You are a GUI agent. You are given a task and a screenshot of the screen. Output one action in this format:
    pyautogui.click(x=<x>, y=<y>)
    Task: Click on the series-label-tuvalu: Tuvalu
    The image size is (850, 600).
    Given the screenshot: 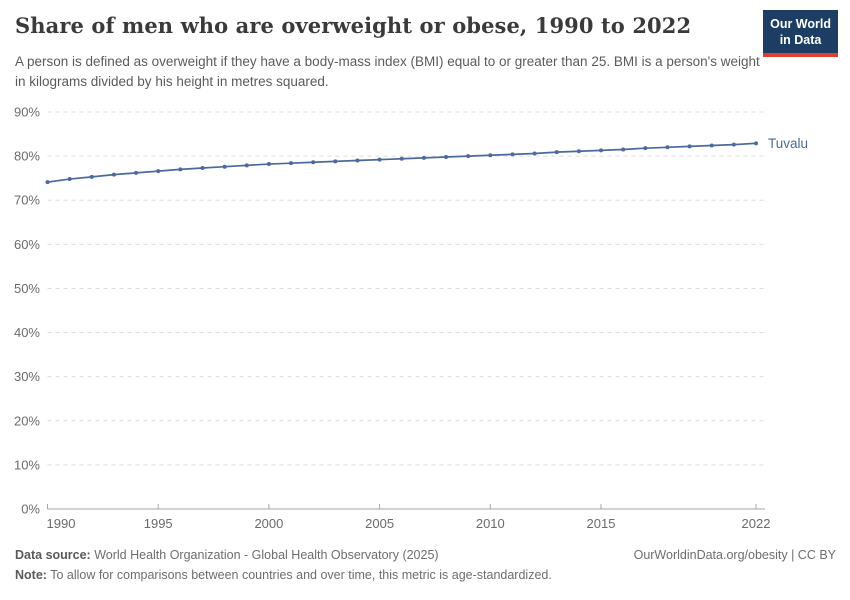 What is the action you would take?
    pyautogui.click(x=788, y=143)
    